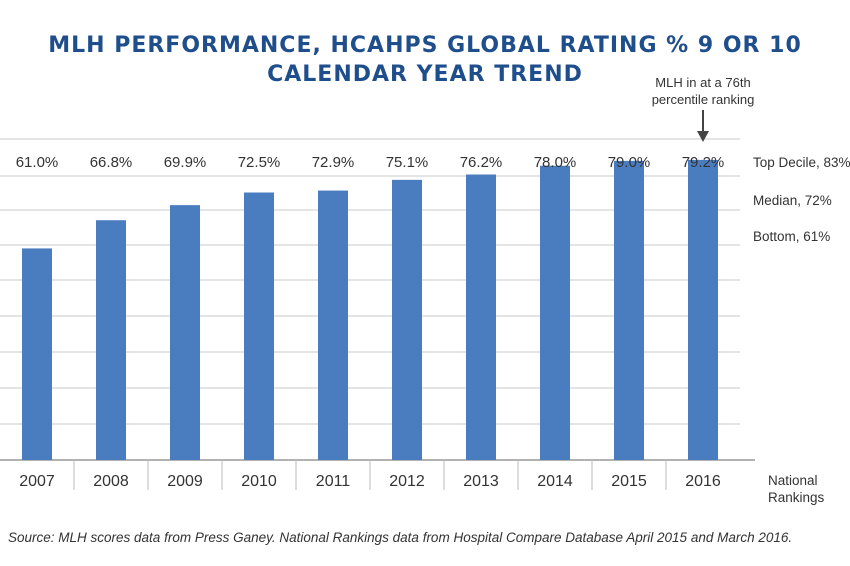 The image size is (850, 566). What do you see at coordinates (259, 481) in the screenshot?
I see `x-tick-label: 2010` at bounding box center [259, 481].